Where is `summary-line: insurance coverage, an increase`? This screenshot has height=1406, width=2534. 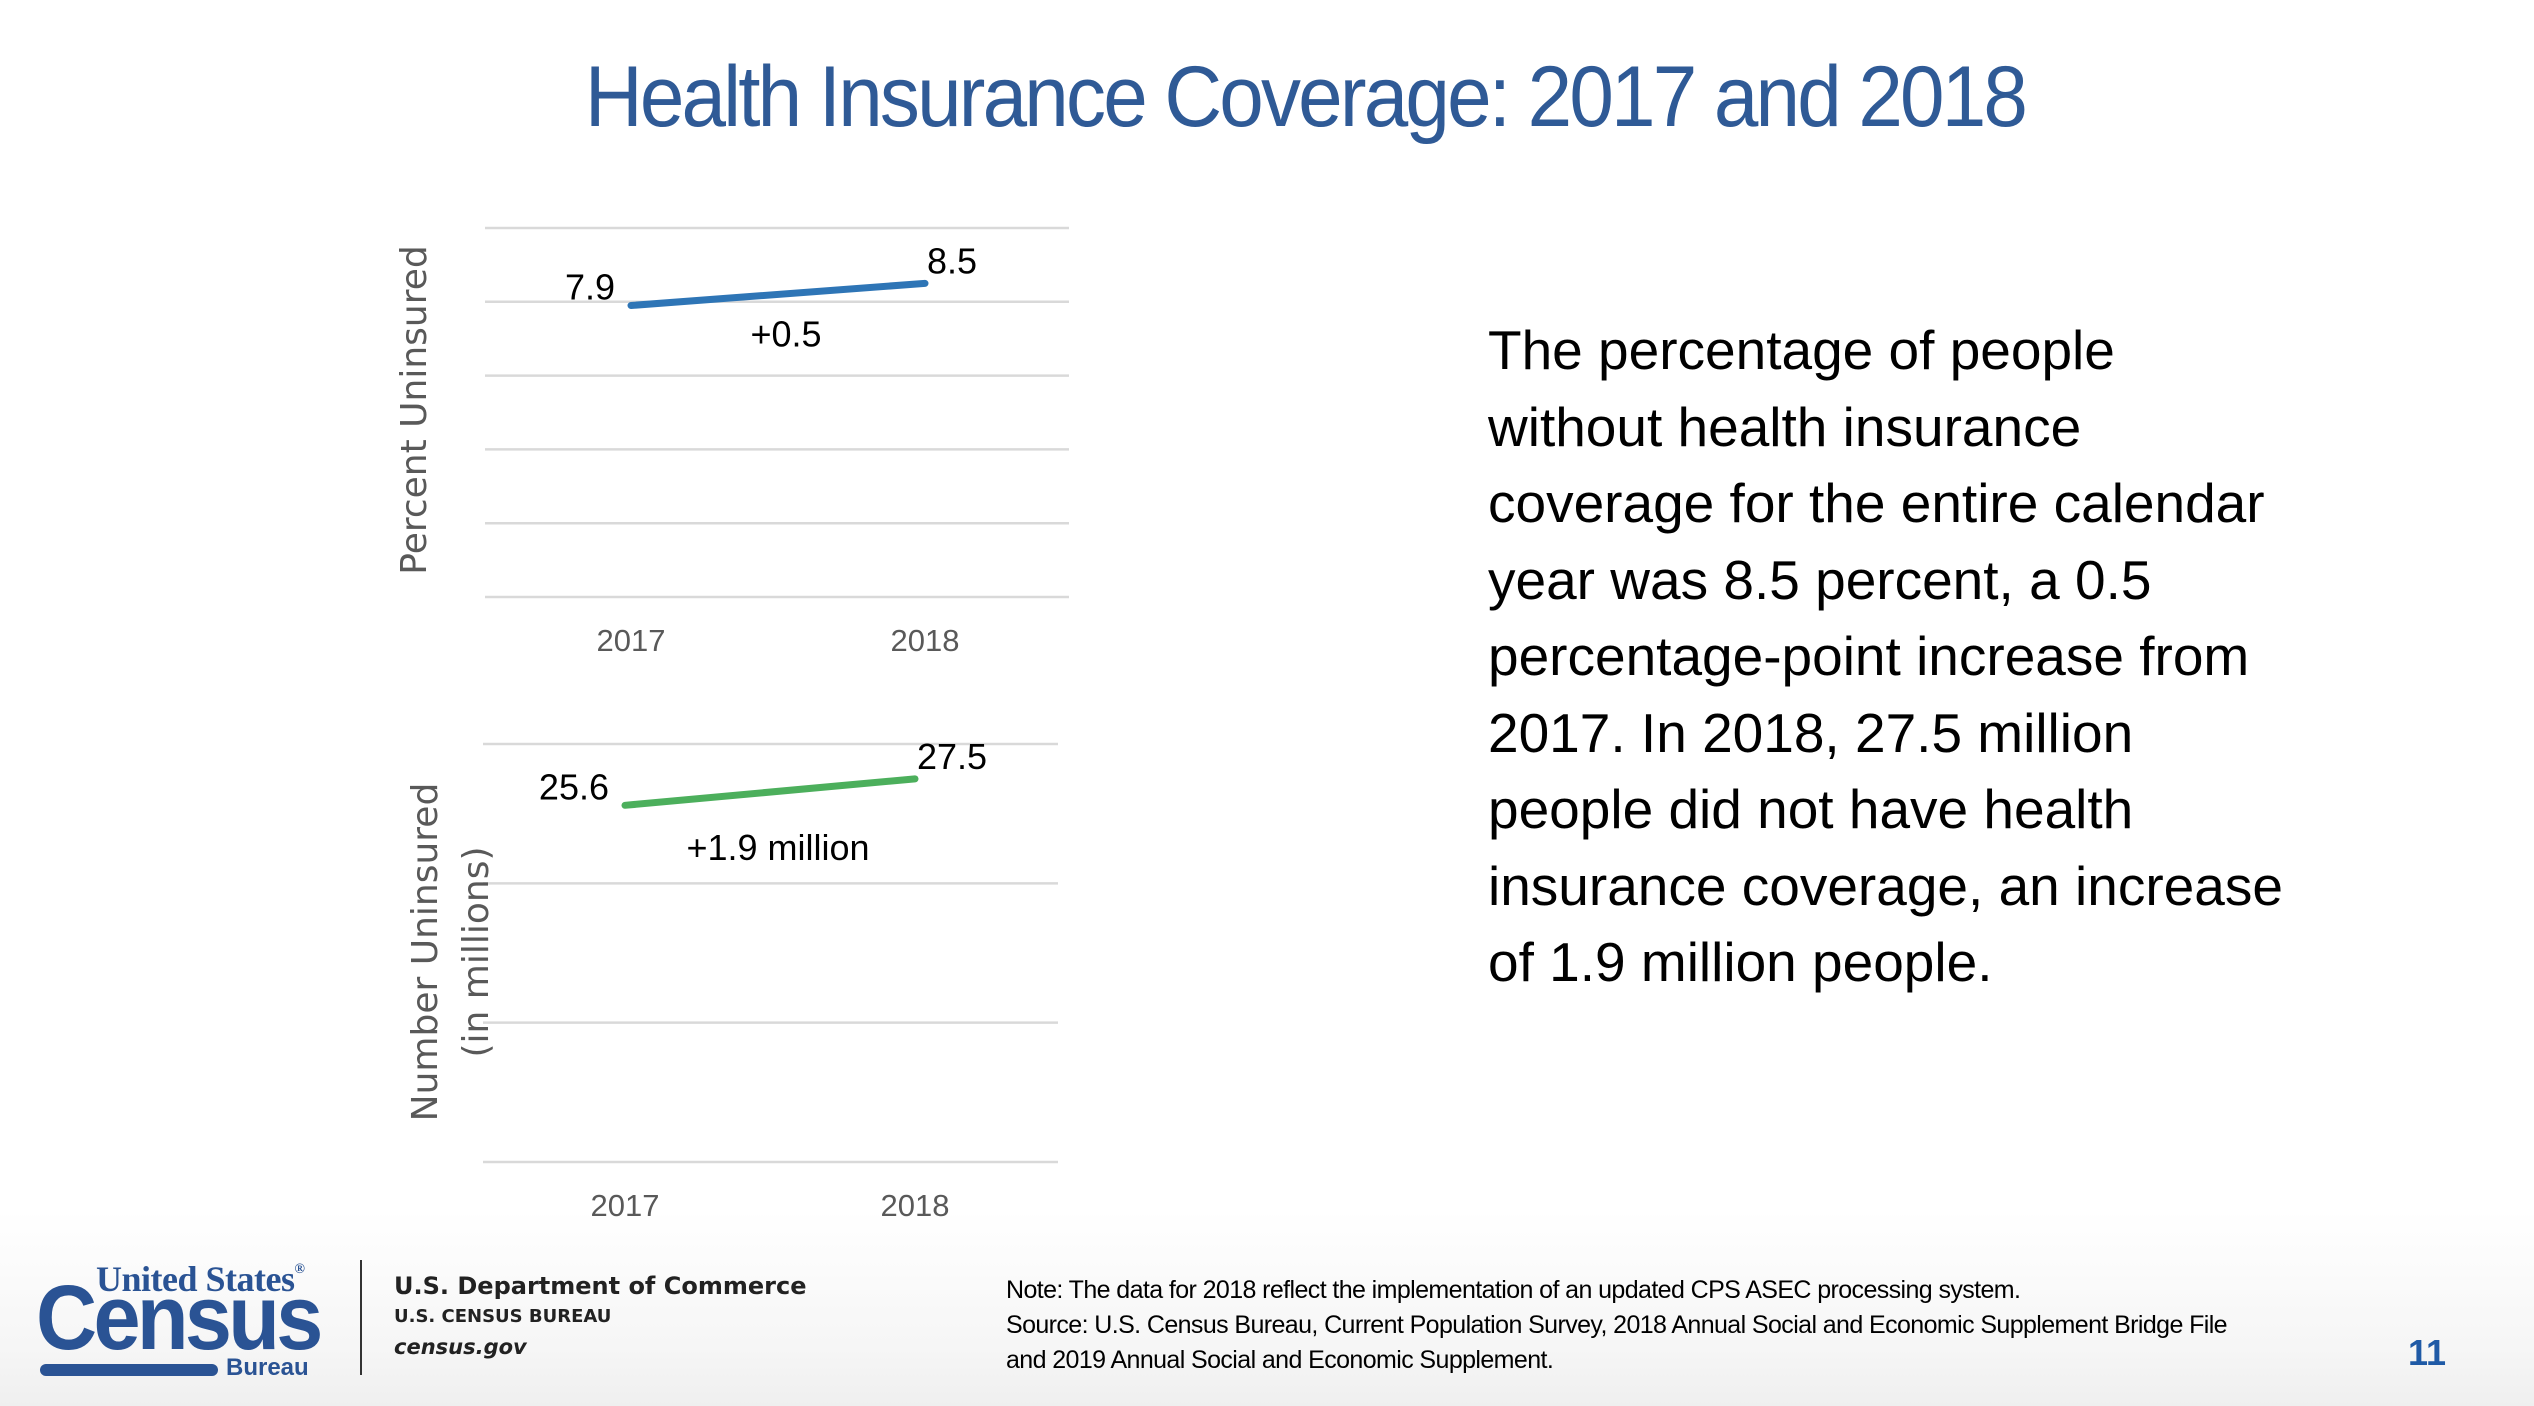 summary-line: insurance coverage, an increase is located at coordinates (1885, 885).